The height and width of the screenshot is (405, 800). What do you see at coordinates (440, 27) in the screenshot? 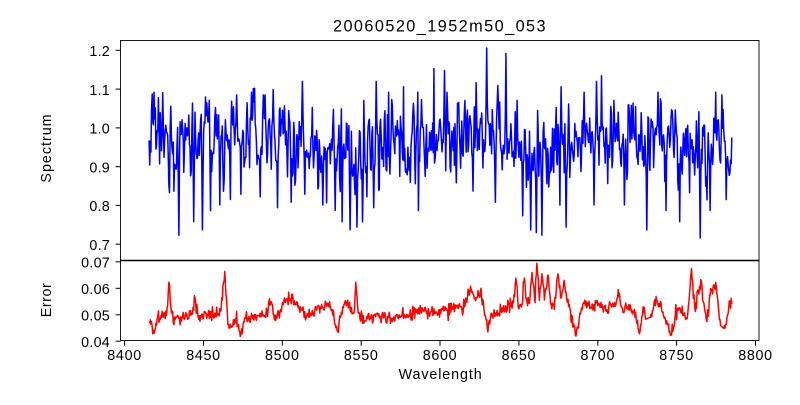
I see `svg-text: 20060520_1952m50_053` at bounding box center [440, 27].